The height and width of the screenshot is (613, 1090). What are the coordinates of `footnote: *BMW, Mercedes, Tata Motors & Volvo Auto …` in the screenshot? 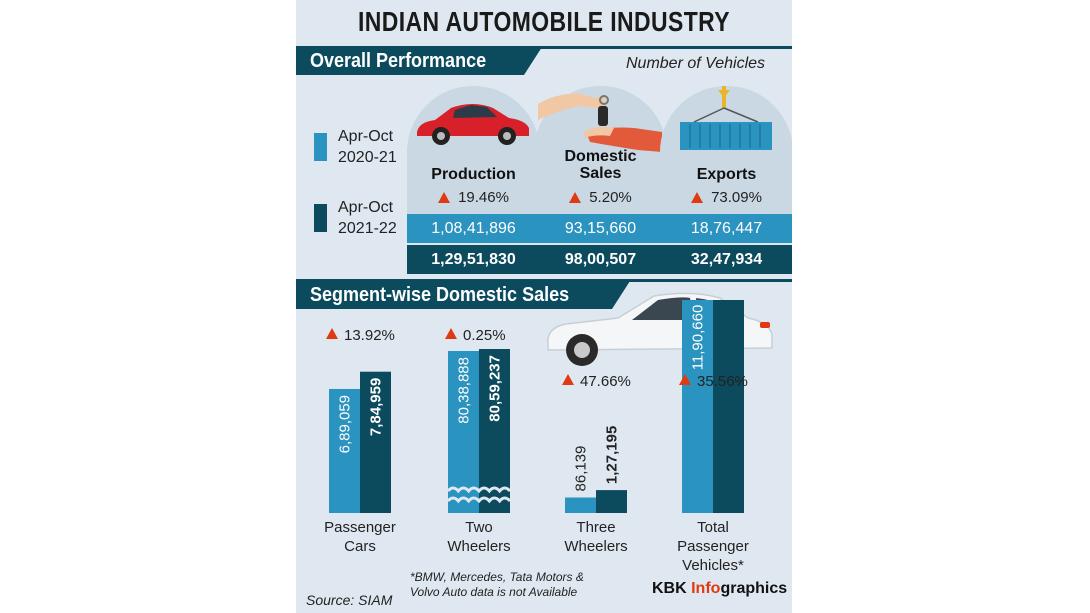 It's located at (497, 584).